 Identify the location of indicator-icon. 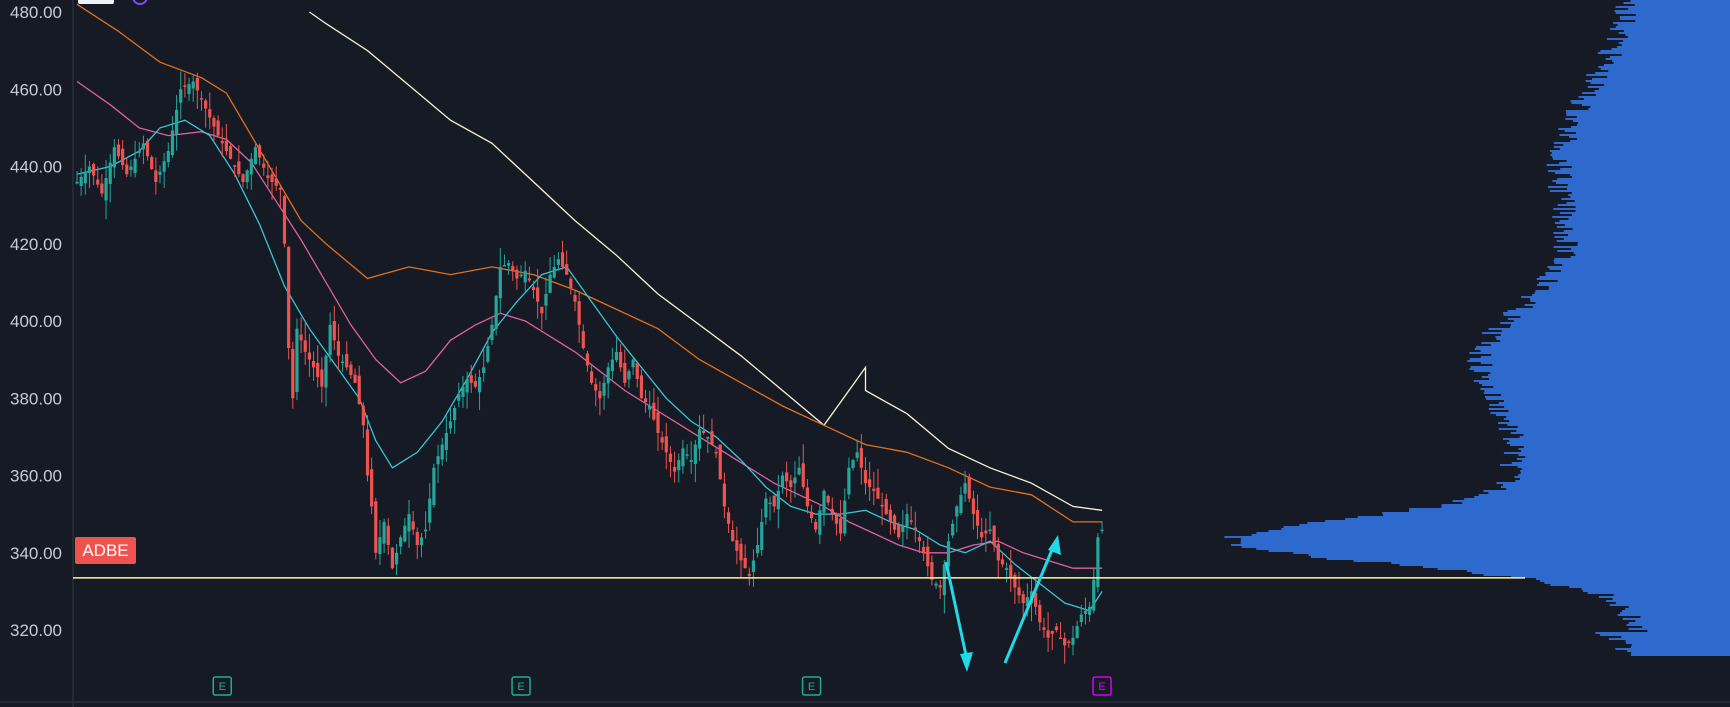
(140, 2).